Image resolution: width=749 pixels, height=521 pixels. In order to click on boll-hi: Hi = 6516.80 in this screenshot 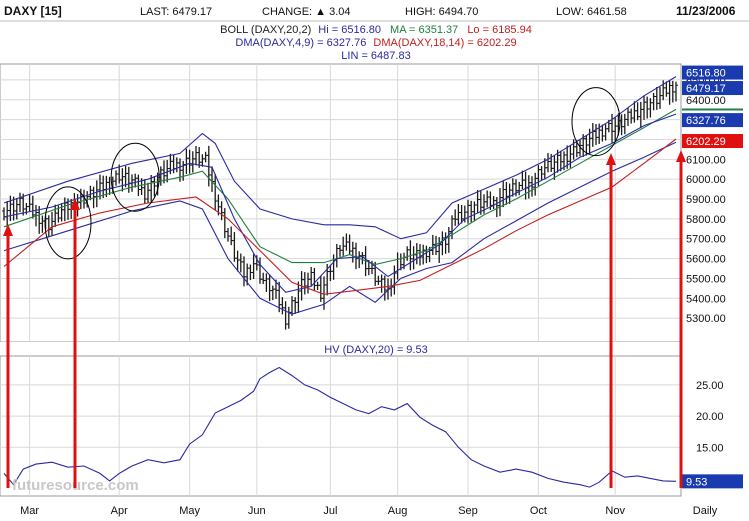, I will do `click(349, 30)`.